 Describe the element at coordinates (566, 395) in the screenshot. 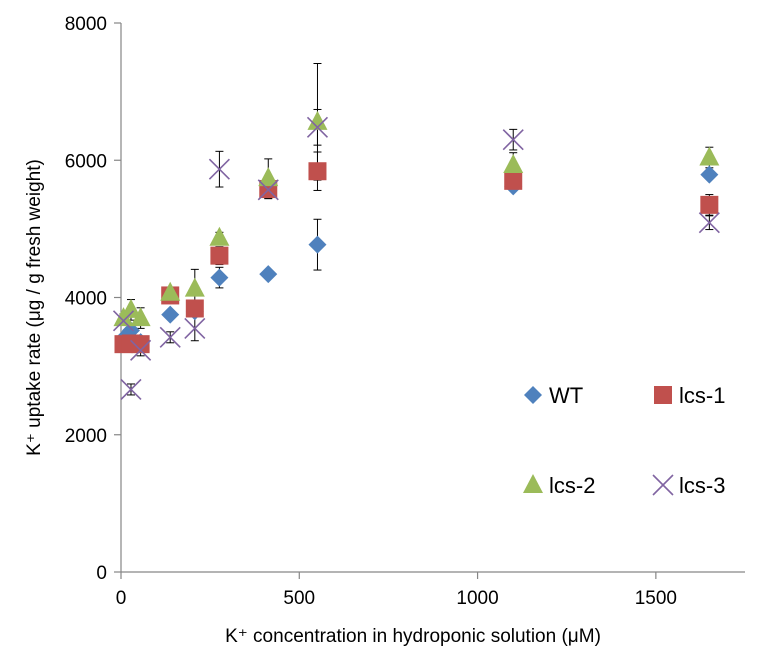

I see `legend-label-WT: WT` at that location.